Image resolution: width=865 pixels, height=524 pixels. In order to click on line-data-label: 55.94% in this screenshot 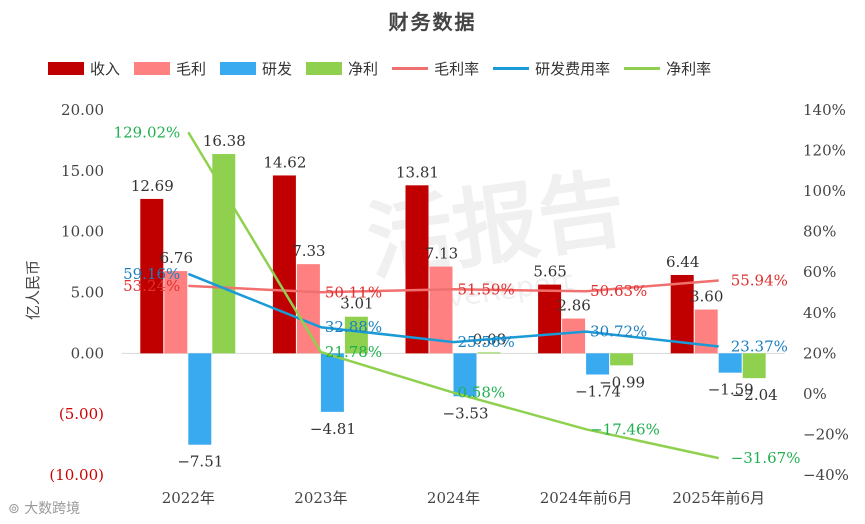, I will do `click(759, 280)`.